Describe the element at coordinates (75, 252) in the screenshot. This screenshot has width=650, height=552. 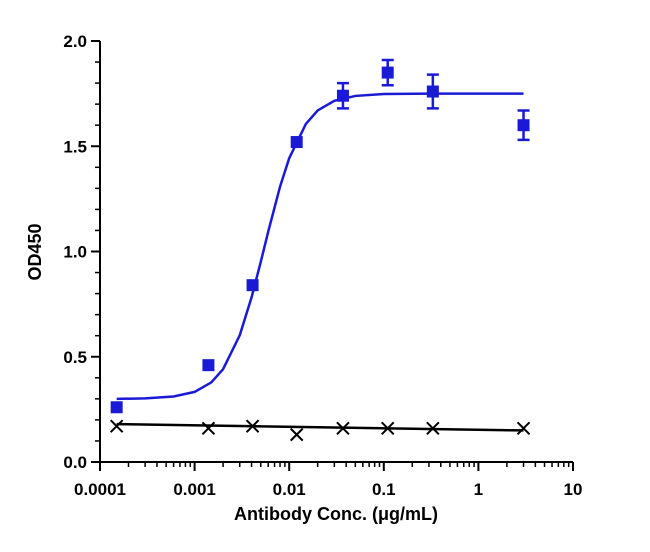
I see `y-tick-label: 1.0` at that location.